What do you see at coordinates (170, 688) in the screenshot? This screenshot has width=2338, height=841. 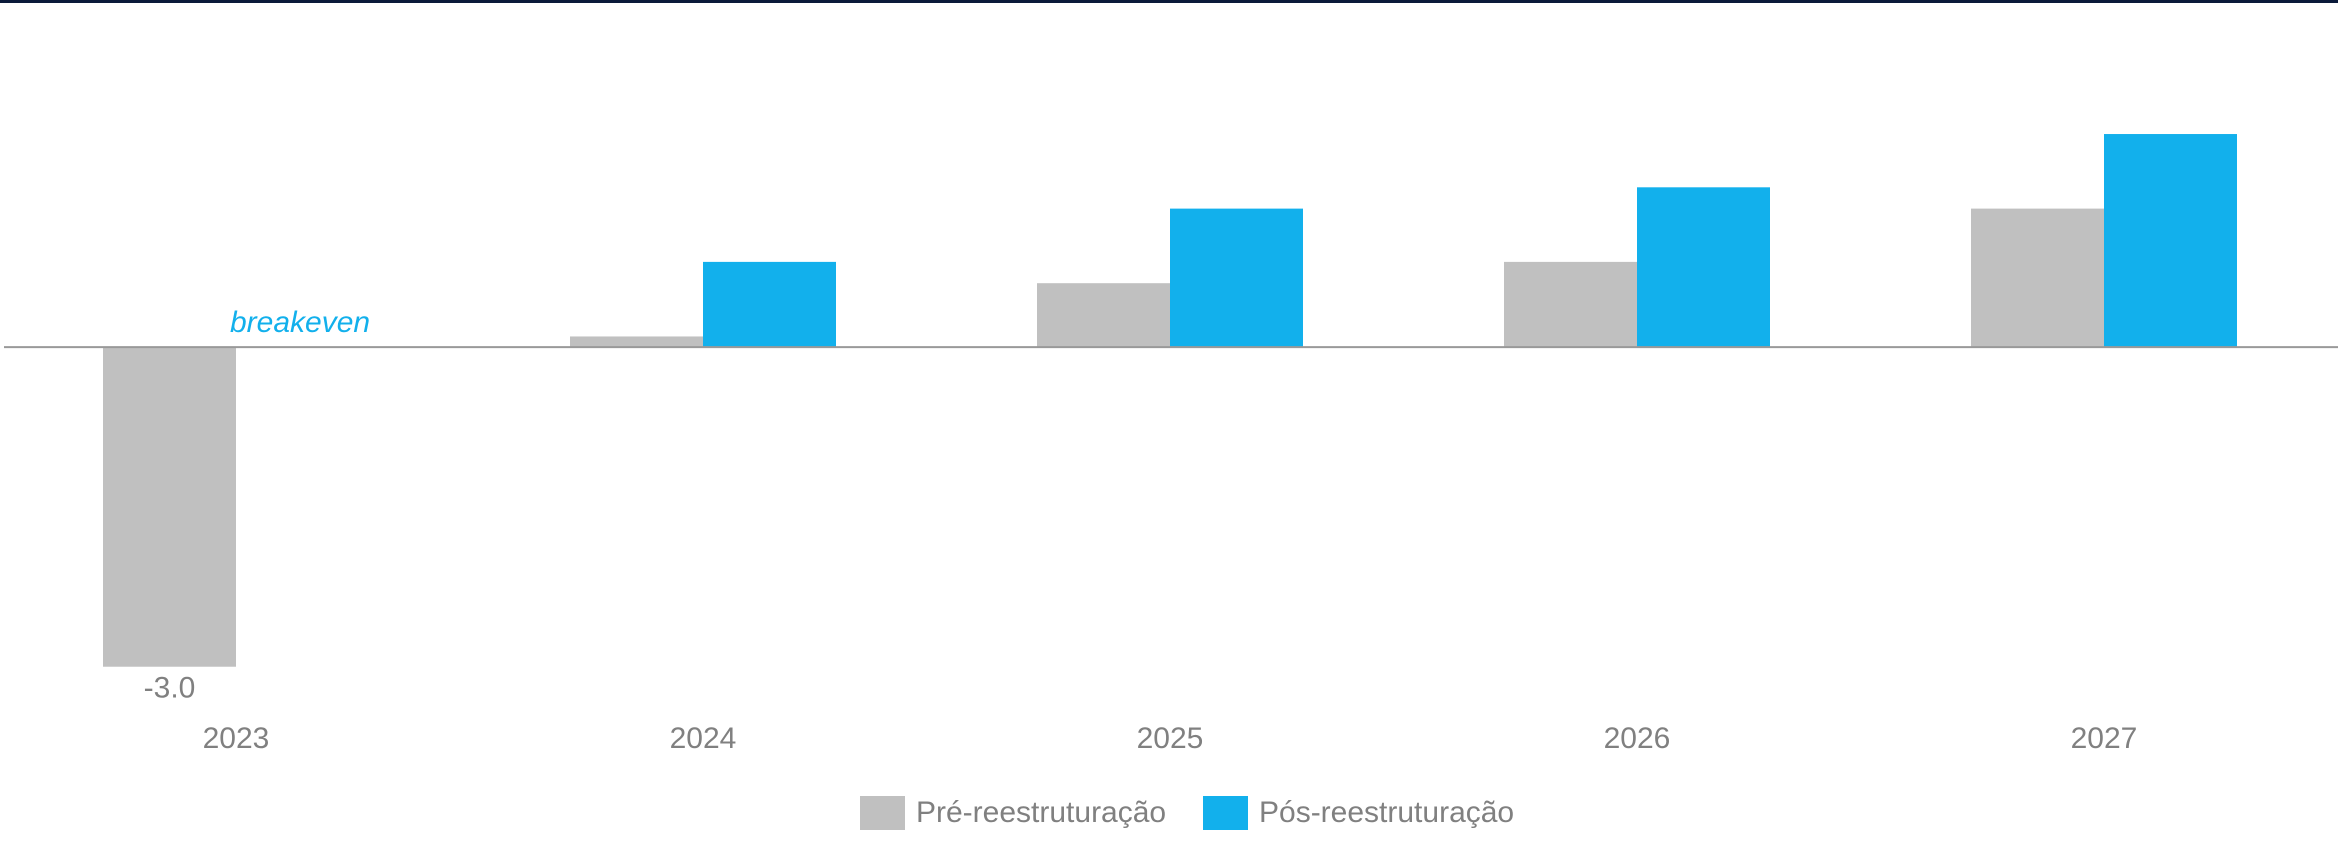 I see `data-label: -3.0` at bounding box center [170, 688].